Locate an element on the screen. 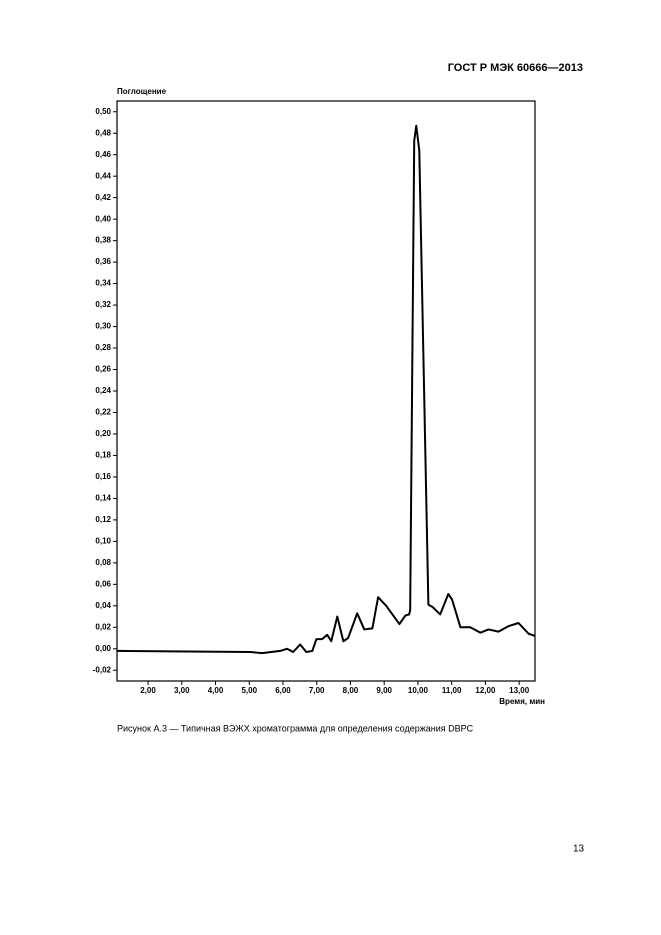  x-tick-label: 7,00 is located at coordinates (317, 690).